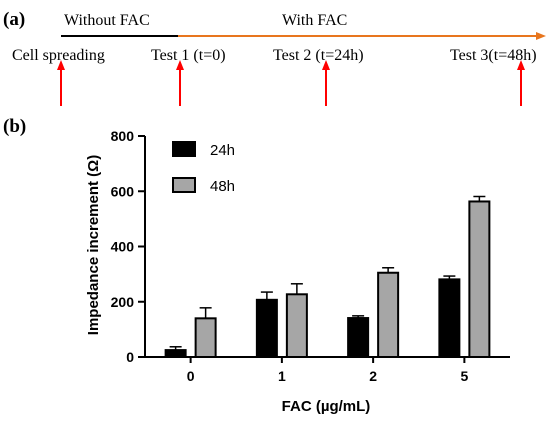 This screenshot has width=550, height=422. I want to click on event-test-3: Test 3(t=48h), so click(493, 55).